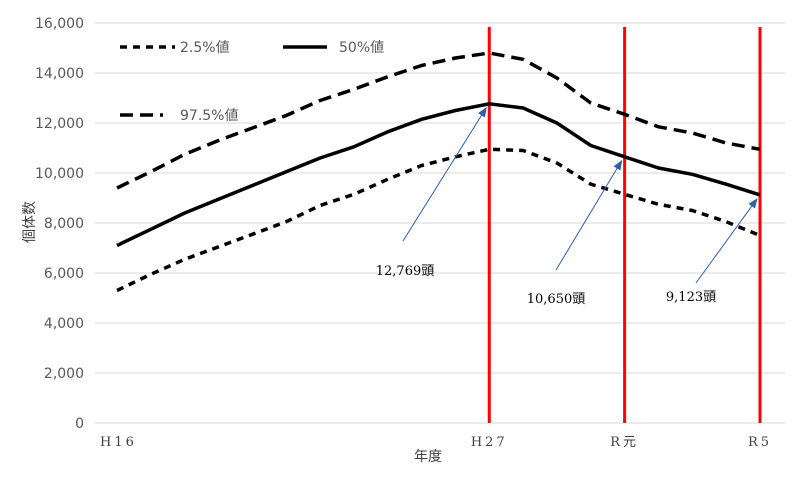 This screenshot has height=479, width=800. Describe the element at coordinates (489, 442) in the screenshot. I see `x-tick-label: H27` at that location.